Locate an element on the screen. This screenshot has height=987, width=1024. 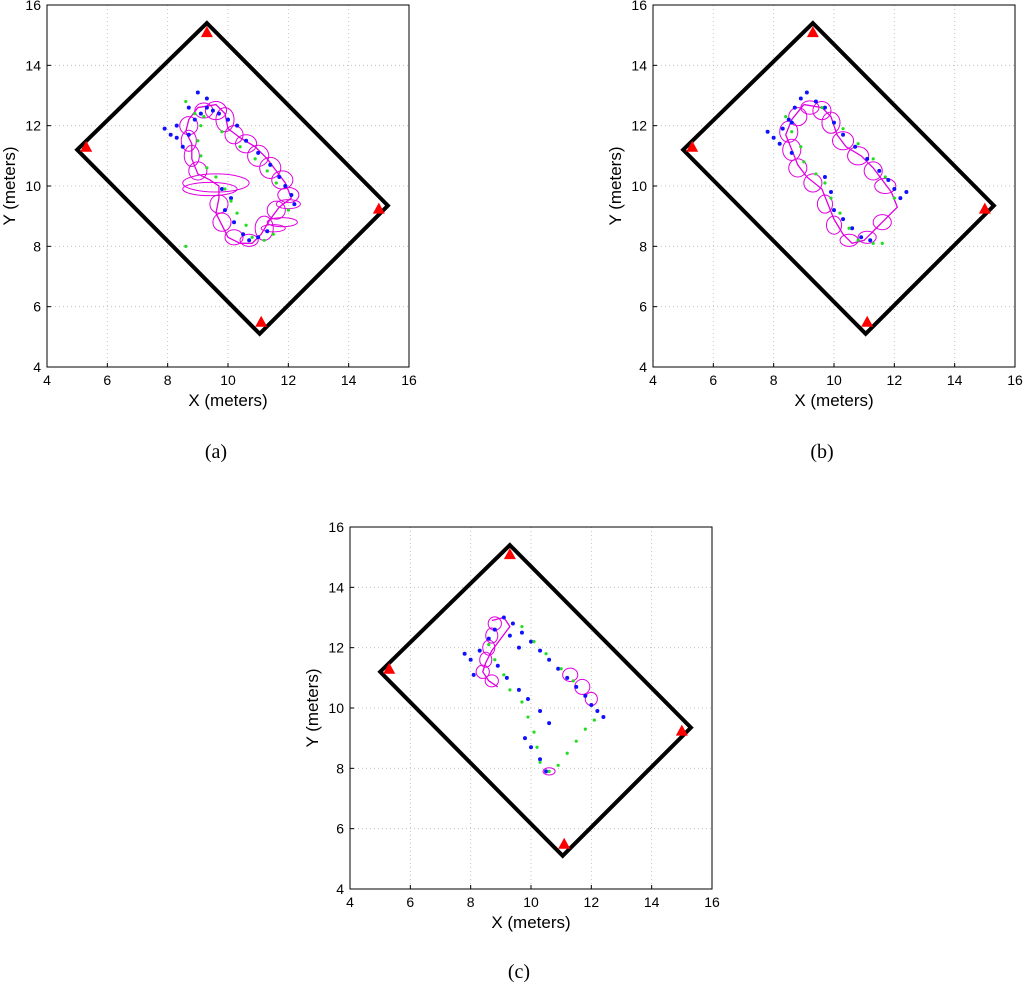
x-tick-label: 8 is located at coordinates (168, 380).